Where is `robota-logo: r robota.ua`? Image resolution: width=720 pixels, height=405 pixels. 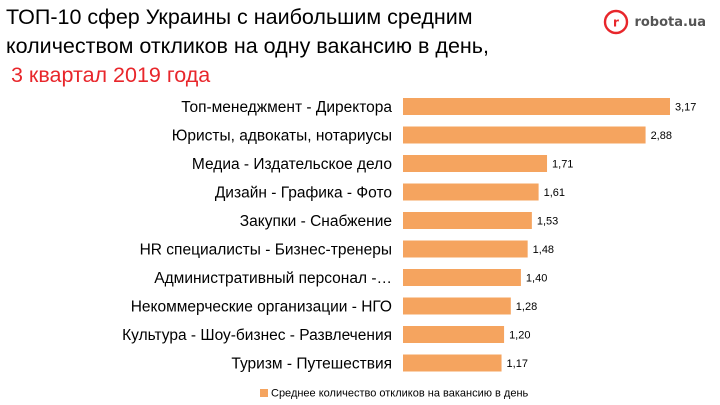
robota-logo: r robota.ua is located at coordinates (654, 22).